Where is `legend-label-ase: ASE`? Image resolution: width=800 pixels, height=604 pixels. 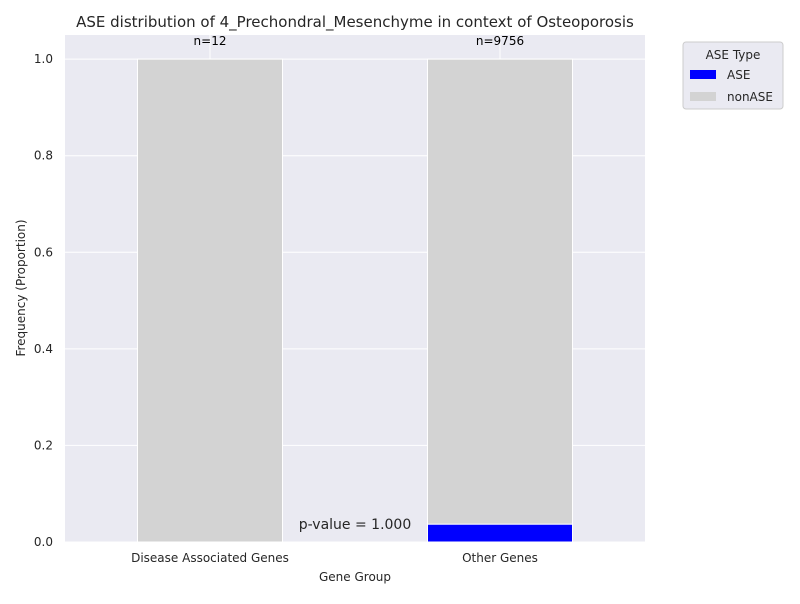
legend-label-ase: ASE is located at coordinates (738, 75).